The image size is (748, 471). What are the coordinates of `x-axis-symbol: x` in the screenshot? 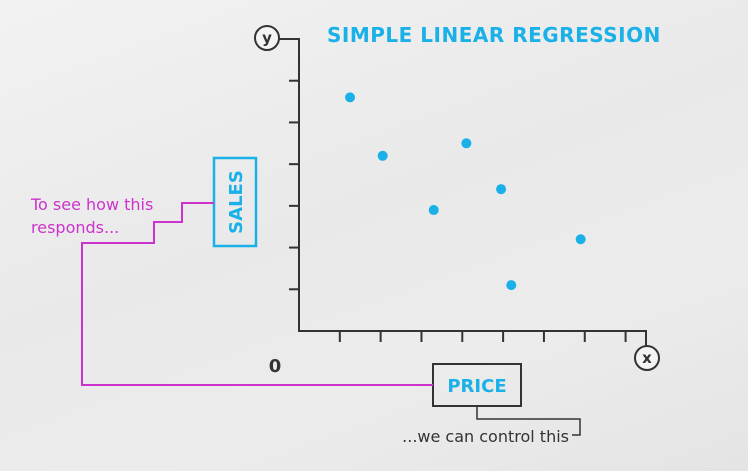 It's located at (647, 358).